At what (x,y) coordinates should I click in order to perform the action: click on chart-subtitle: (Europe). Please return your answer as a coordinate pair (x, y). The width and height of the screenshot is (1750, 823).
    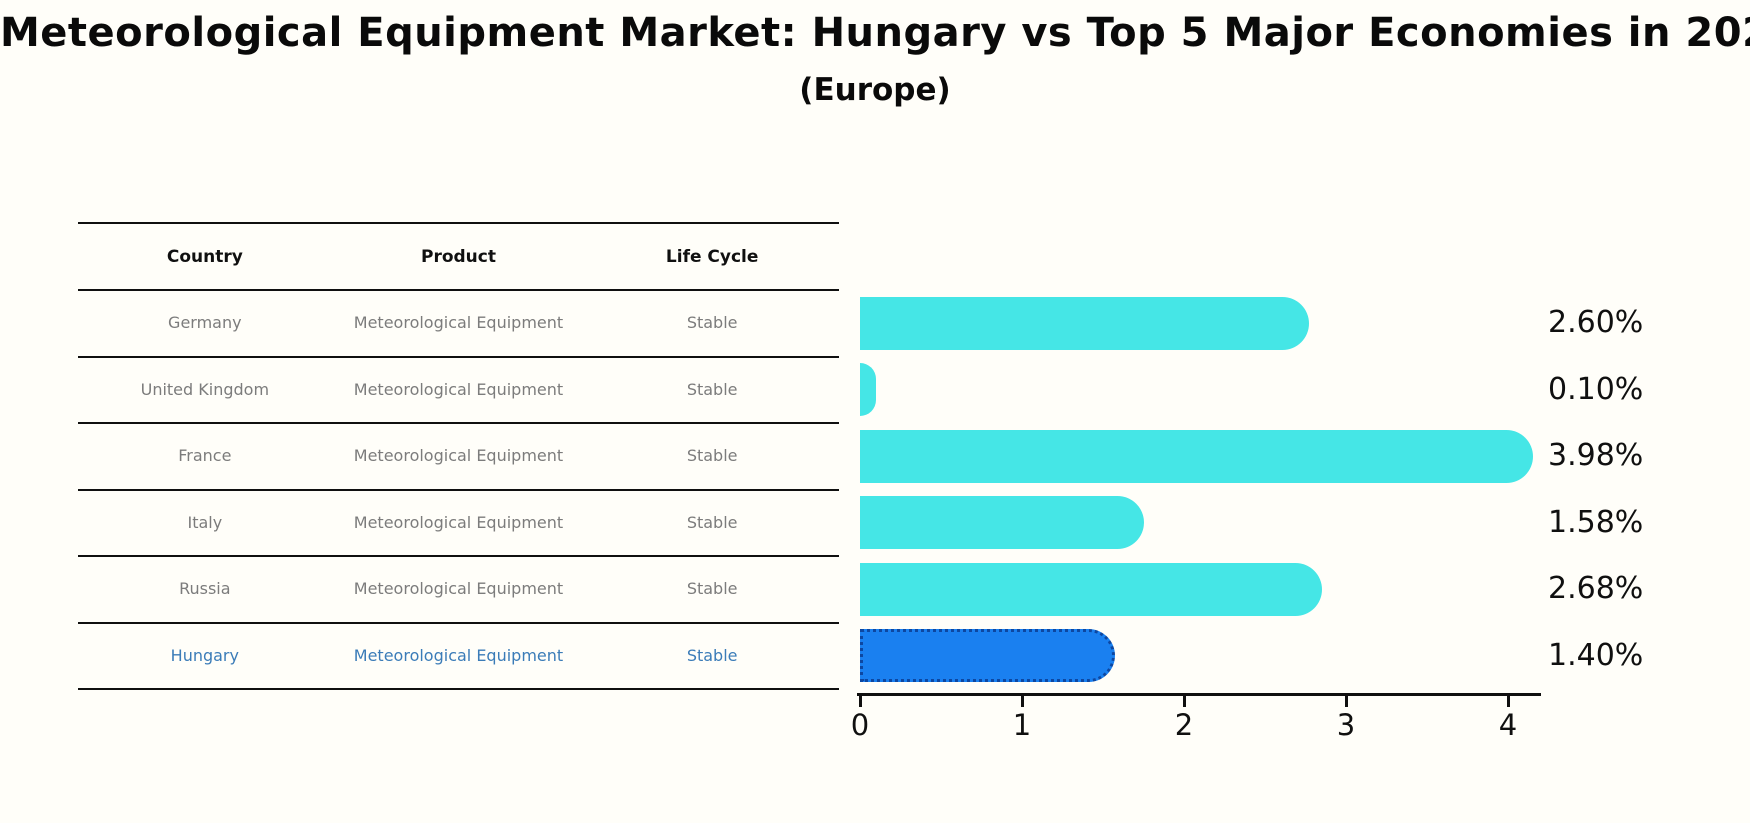
    Looking at the image, I should click on (875, 90).